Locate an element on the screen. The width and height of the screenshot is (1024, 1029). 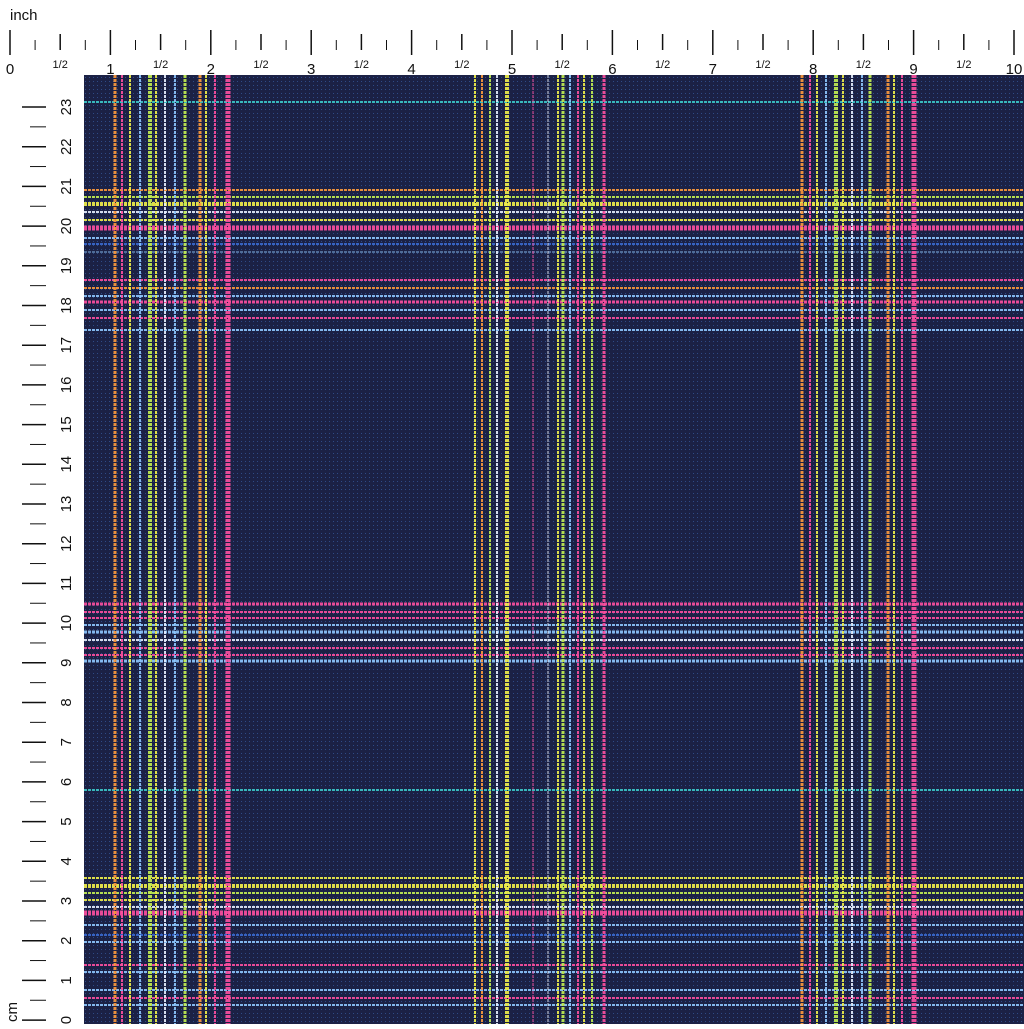
side-ruler-label: 22 is located at coordinates (66, 146).